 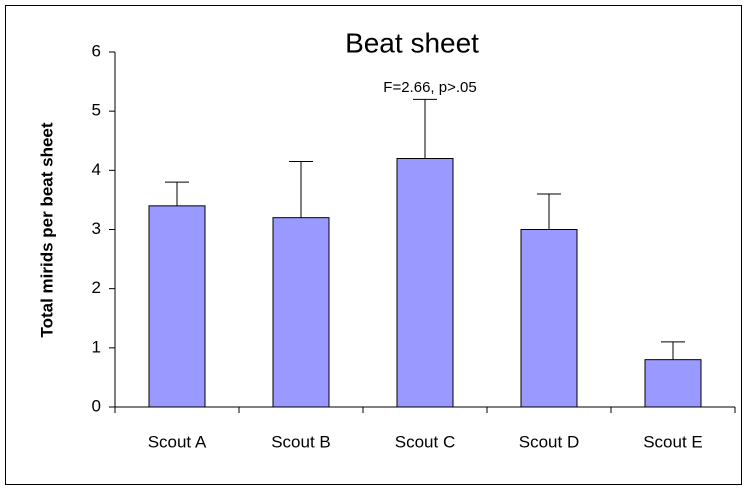 I want to click on y-axis-label: Total mirids per beat sheet, so click(x=46, y=229).